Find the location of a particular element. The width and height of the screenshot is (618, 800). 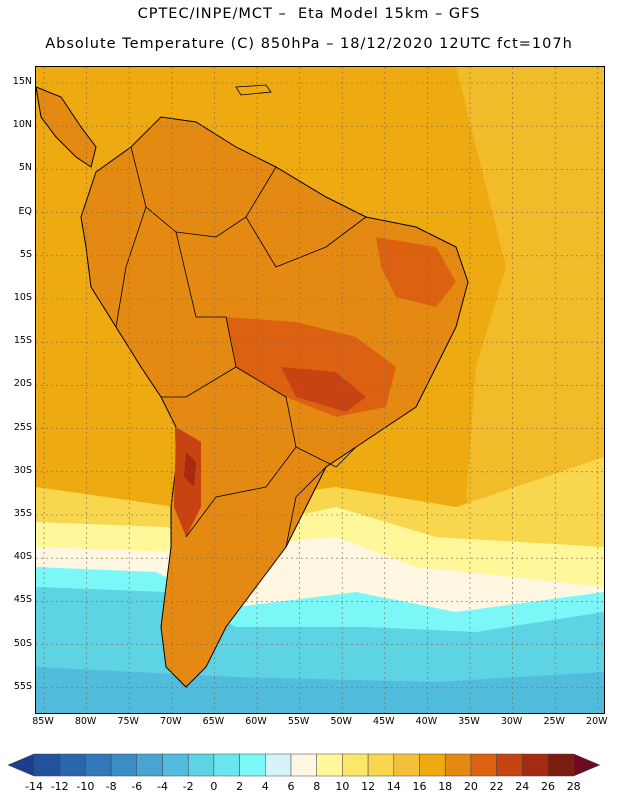

colorbar-label: 22 is located at coordinates (496, 786).